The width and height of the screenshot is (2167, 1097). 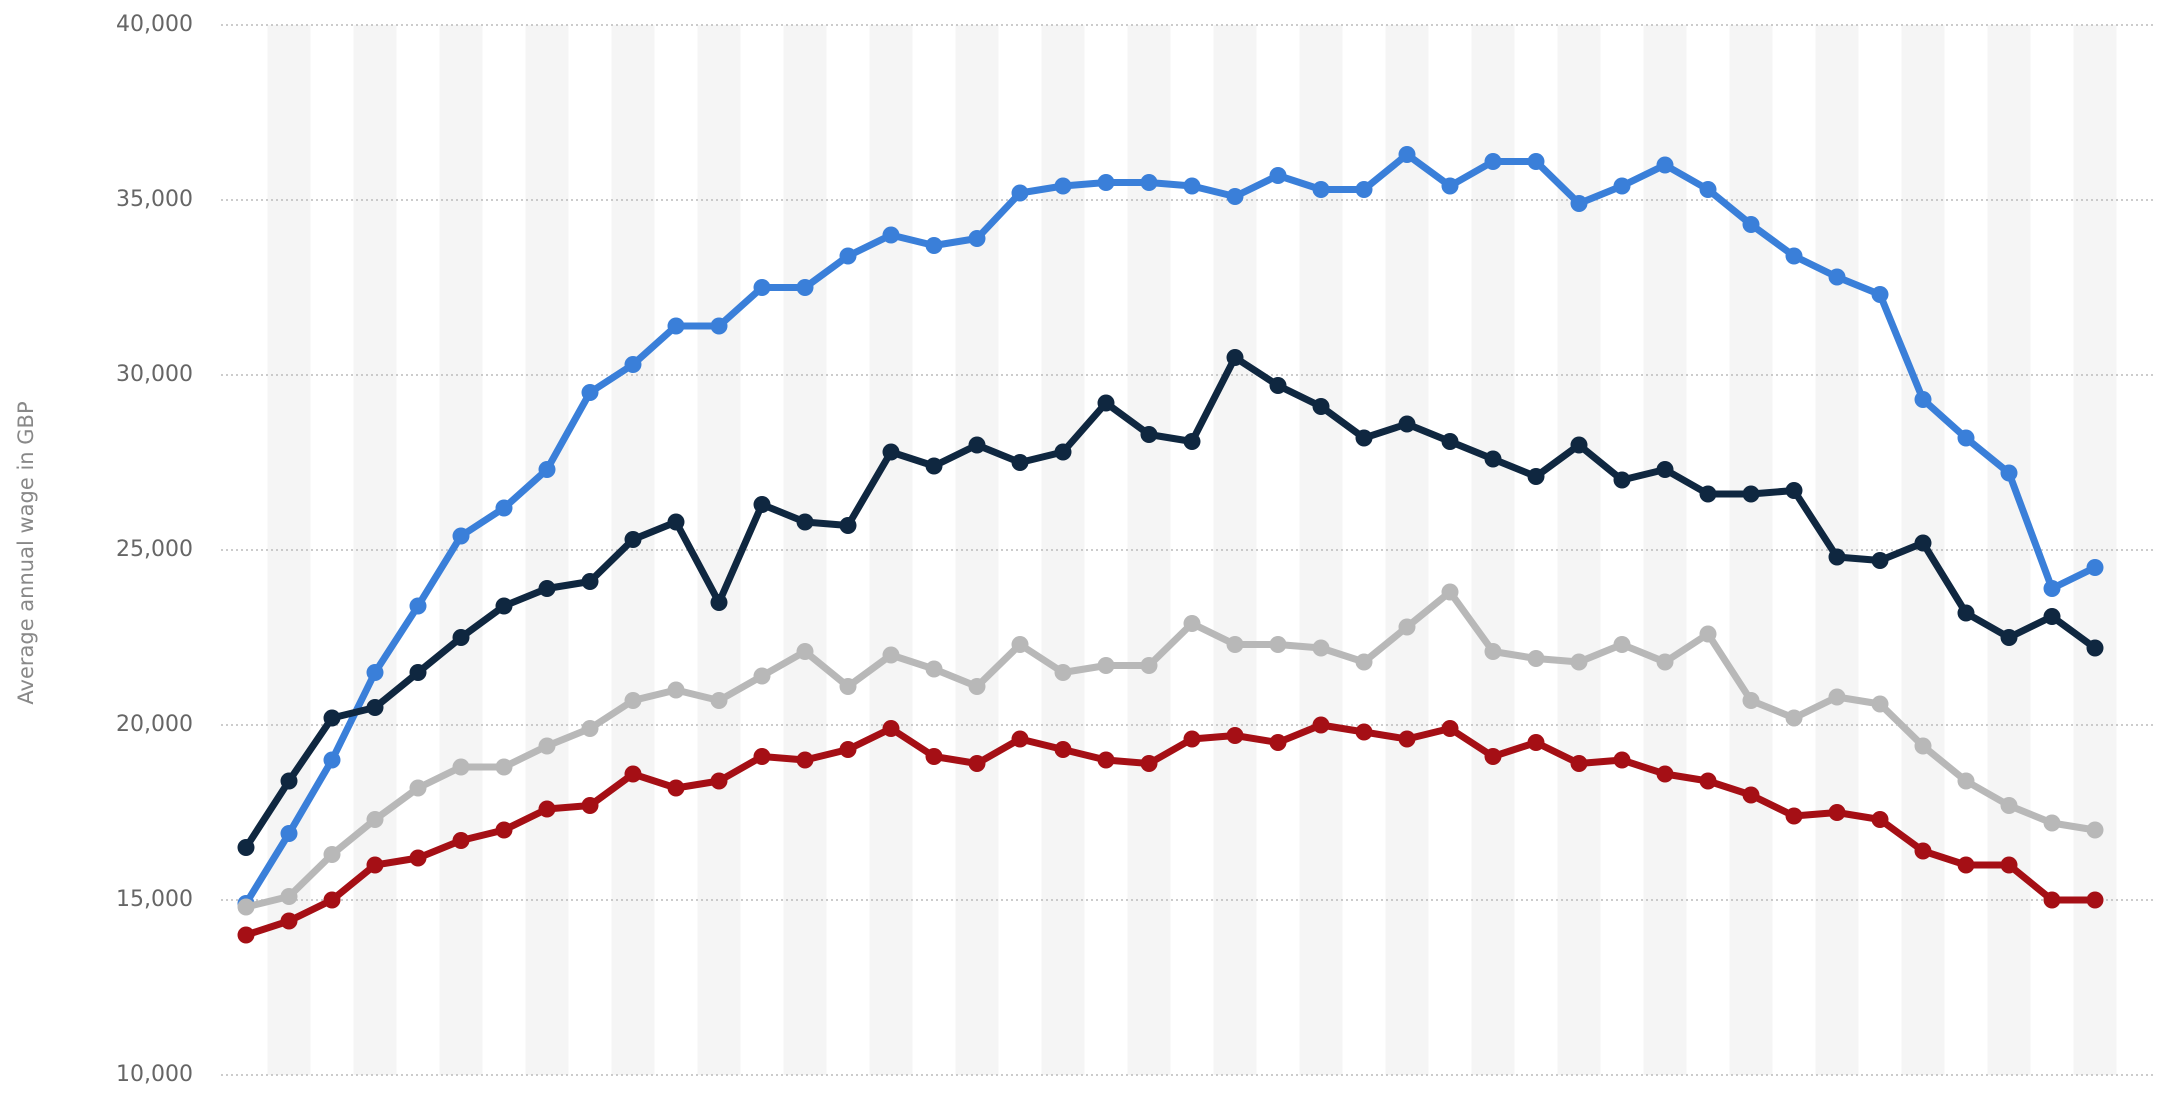 What do you see at coordinates (154, 724) in the screenshot?
I see `y-tick-label: 20,000` at bounding box center [154, 724].